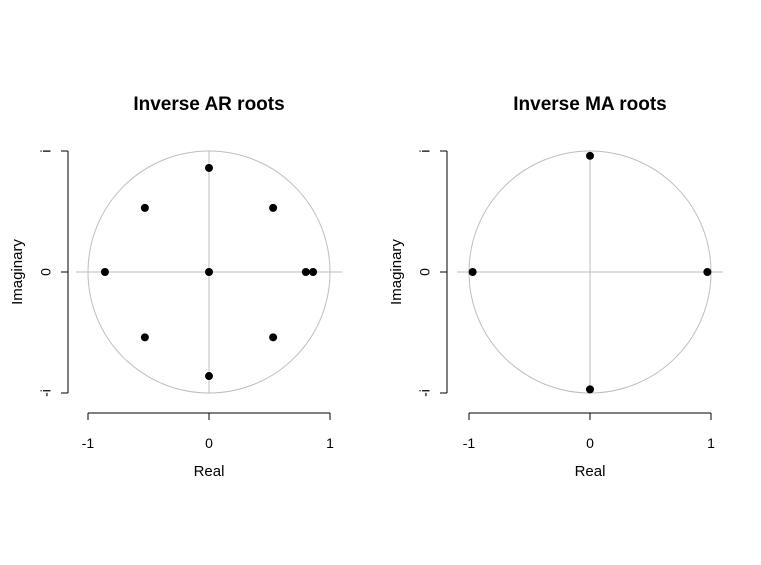 This screenshot has height=565, width=761. Describe the element at coordinates (589, 104) in the screenshot. I see `chart-title: Inverse MA roots` at that location.